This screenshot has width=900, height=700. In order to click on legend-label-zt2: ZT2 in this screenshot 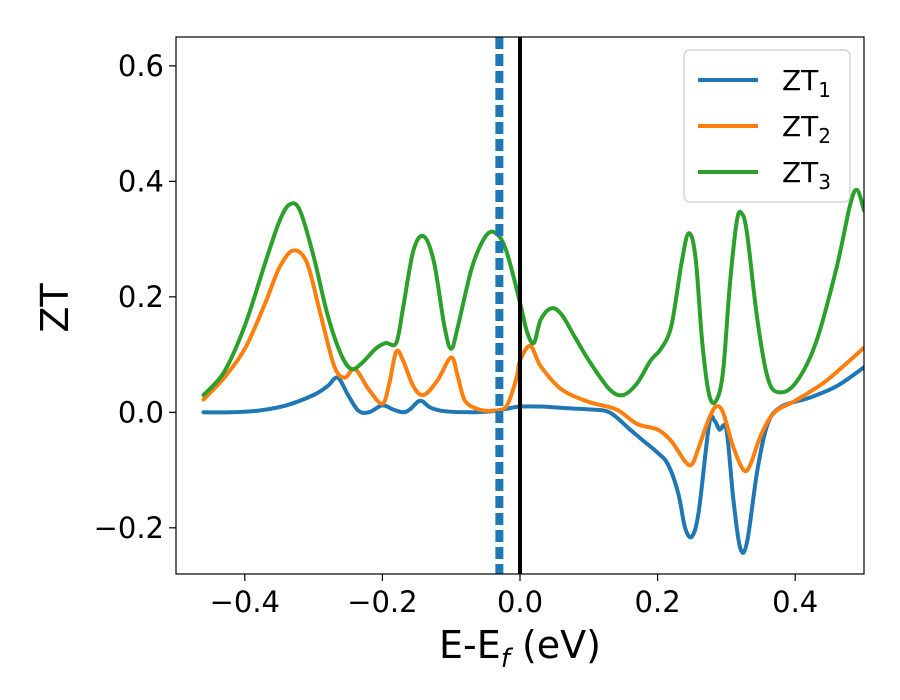, I will do `click(806, 129)`.